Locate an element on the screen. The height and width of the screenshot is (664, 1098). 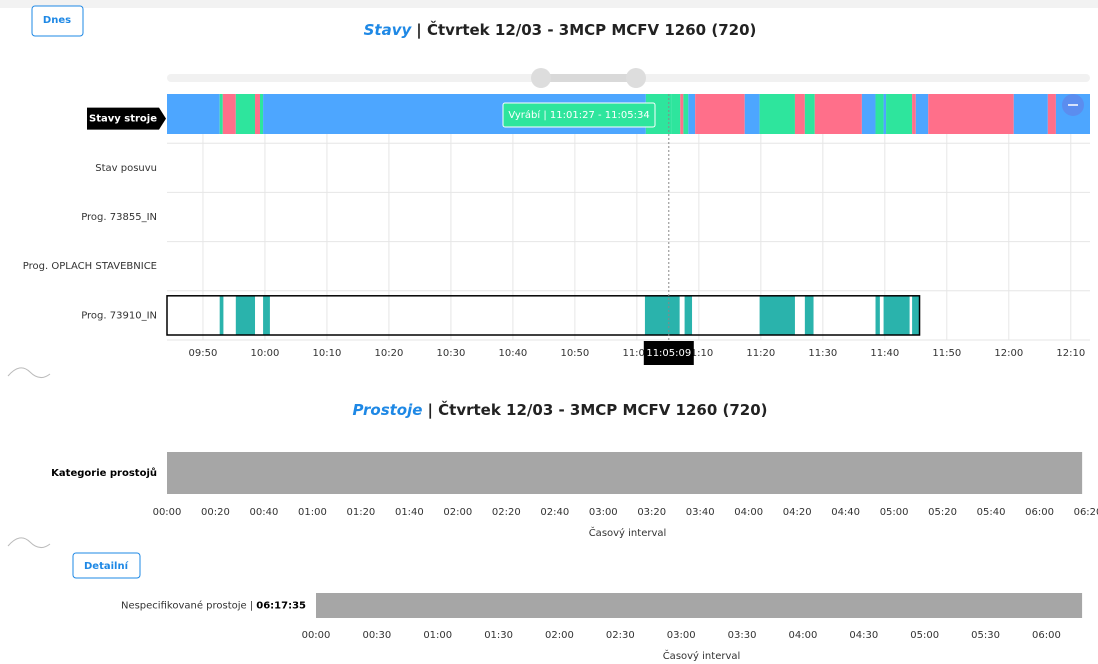
x-tick-label: 00:40 is located at coordinates (264, 512).